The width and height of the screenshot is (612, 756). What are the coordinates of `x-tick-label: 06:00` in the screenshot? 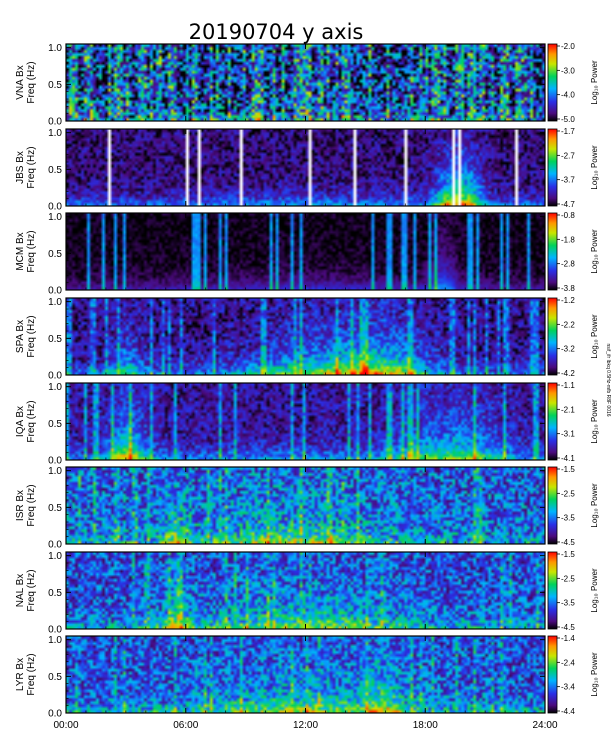 It's located at (185, 725).